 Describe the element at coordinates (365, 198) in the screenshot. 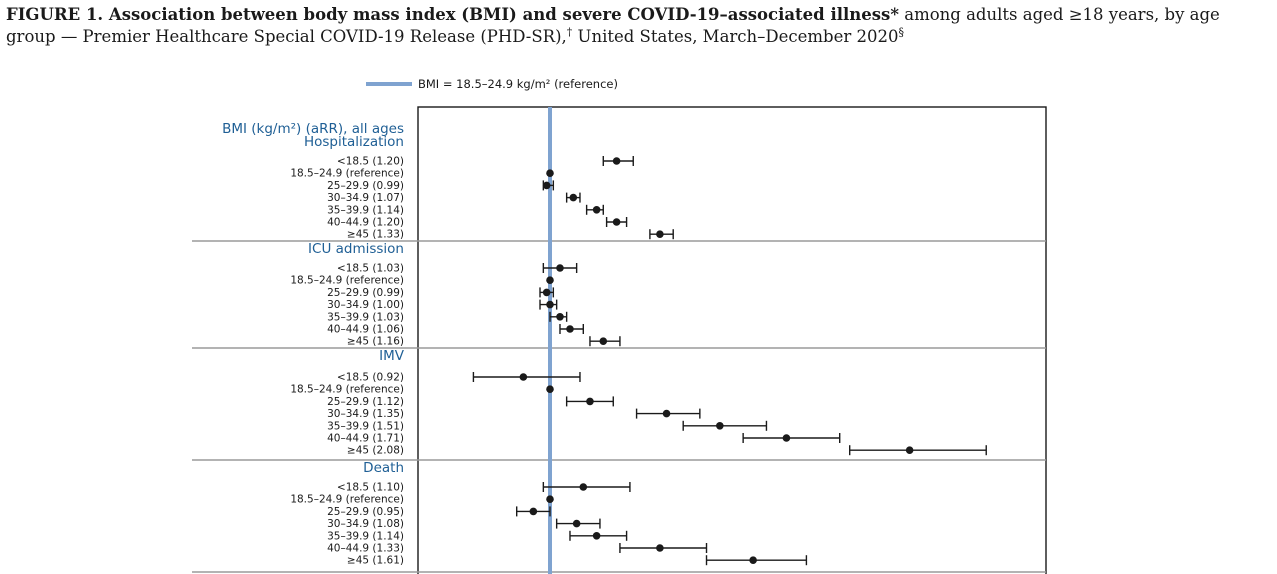

I see `row-label: 30–34.9 (1.07)` at that location.